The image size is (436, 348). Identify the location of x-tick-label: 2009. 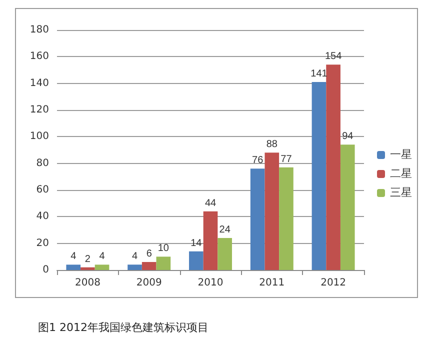
(149, 283).